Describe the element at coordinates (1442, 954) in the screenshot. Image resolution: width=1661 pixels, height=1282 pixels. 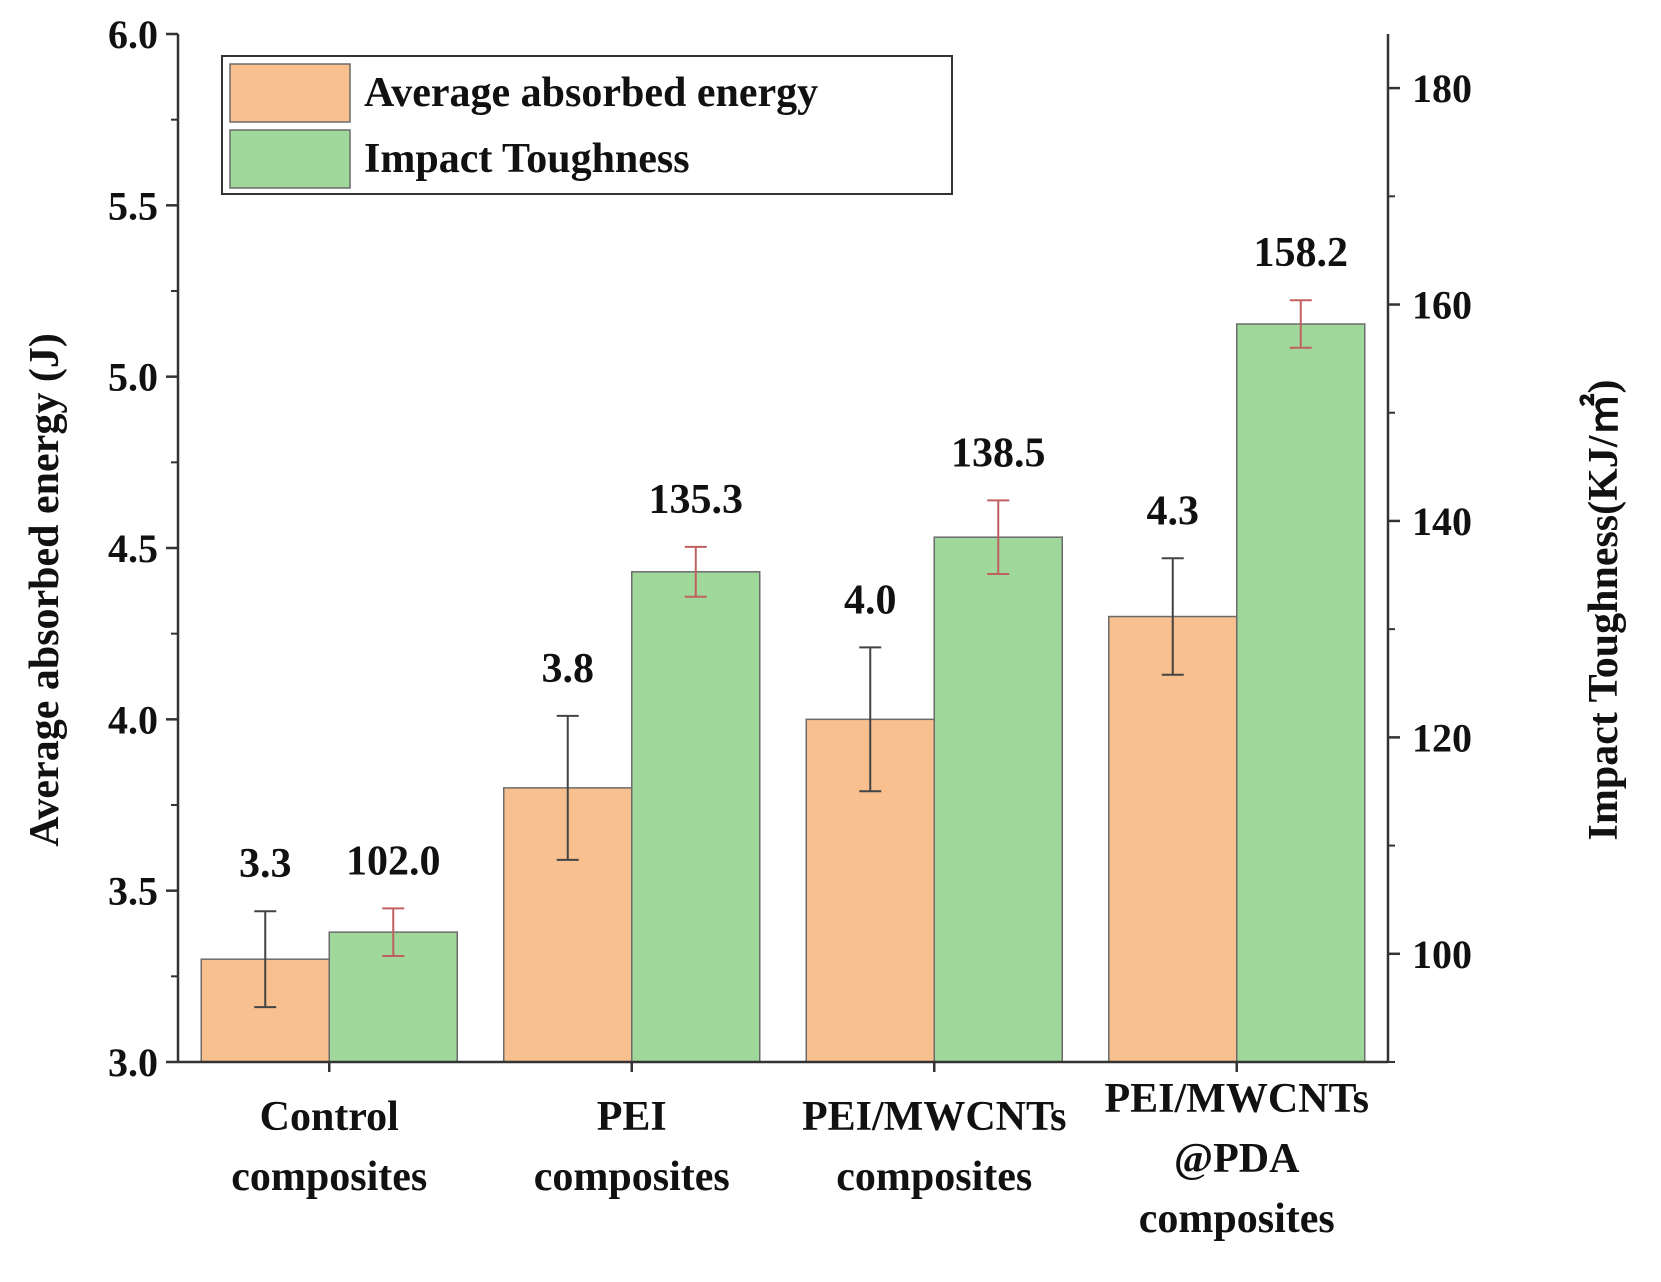
I see `right-tick-label-0: 100` at that location.